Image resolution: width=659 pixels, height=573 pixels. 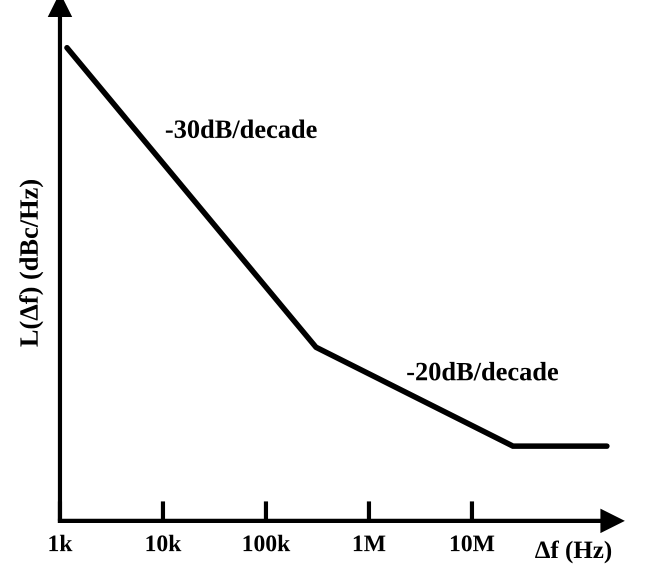 I want to click on x-tick-label: 1k, so click(x=60, y=543).